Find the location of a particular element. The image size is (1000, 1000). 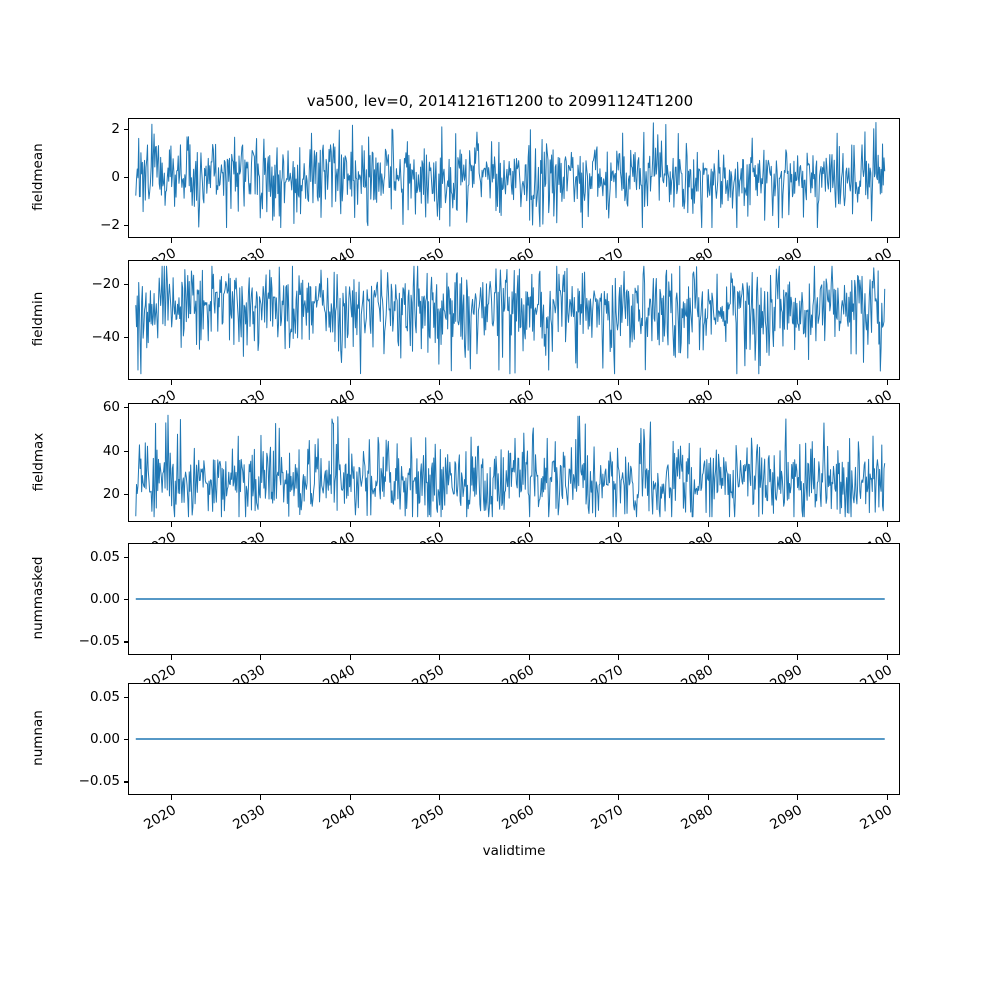

plot-area-nummasked is located at coordinates (514, 599).